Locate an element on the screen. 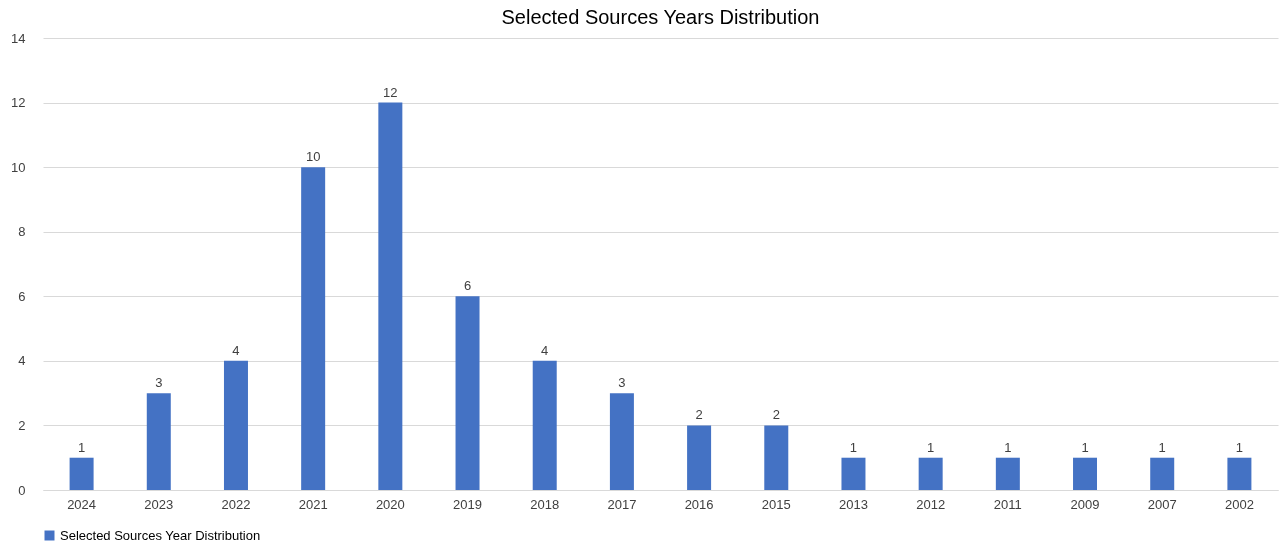  x-tick-label: 2020 is located at coordinates (390, 504).